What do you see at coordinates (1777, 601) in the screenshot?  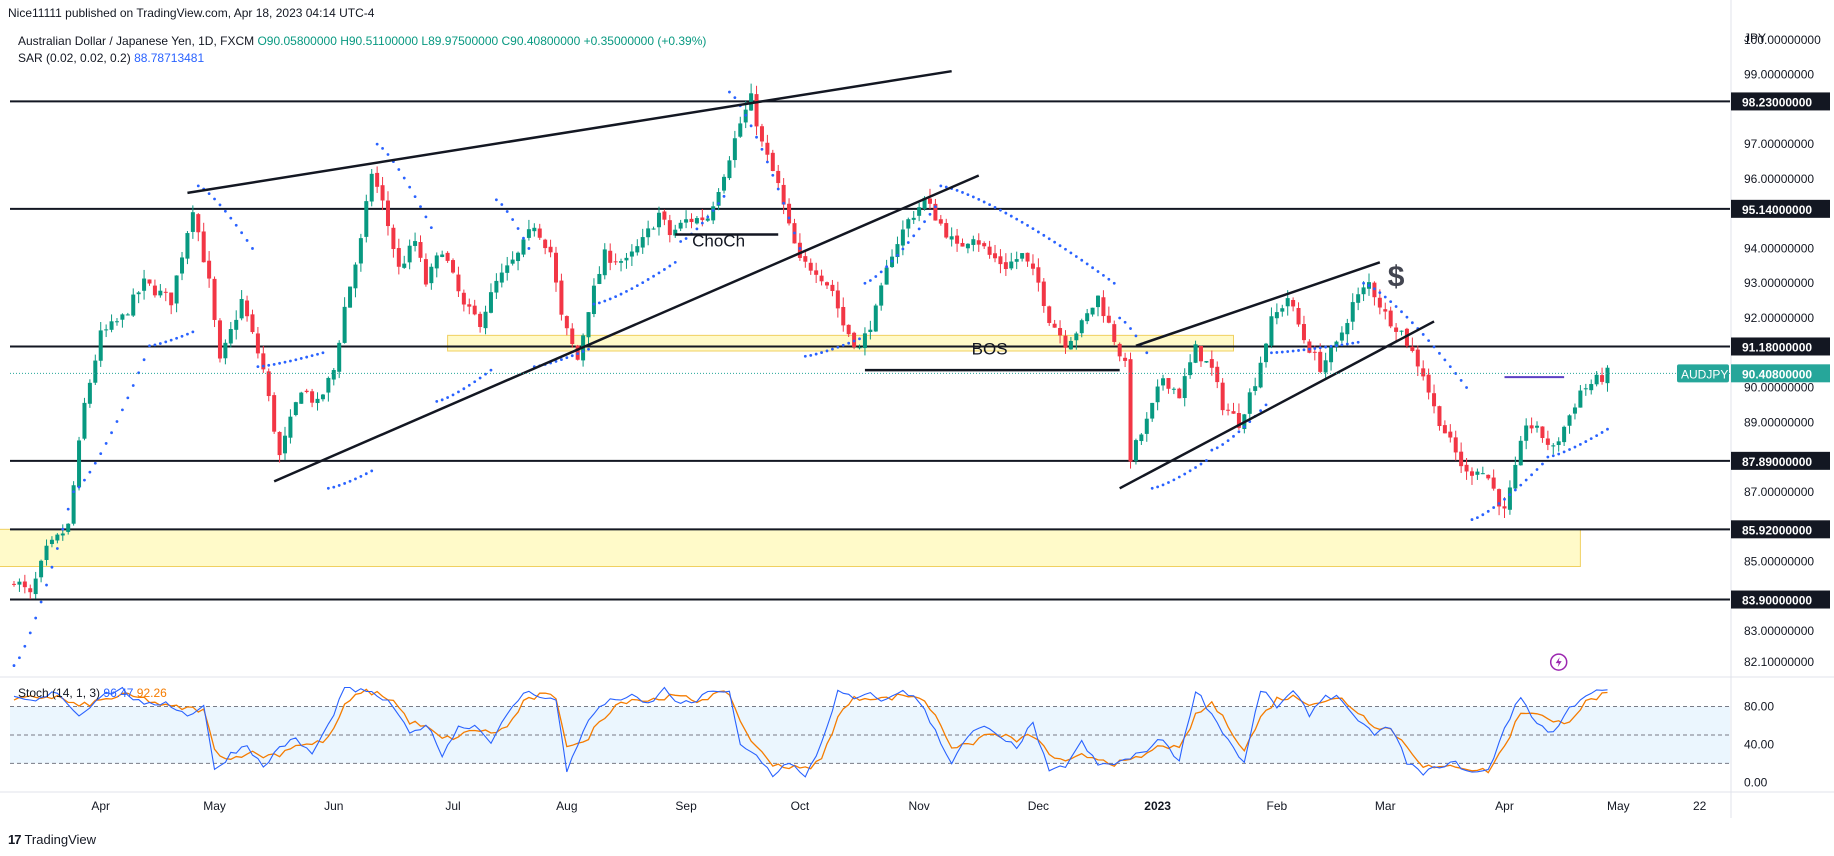 I see `key-level-label: 83.90000000` at bounding box center [1777, 601].